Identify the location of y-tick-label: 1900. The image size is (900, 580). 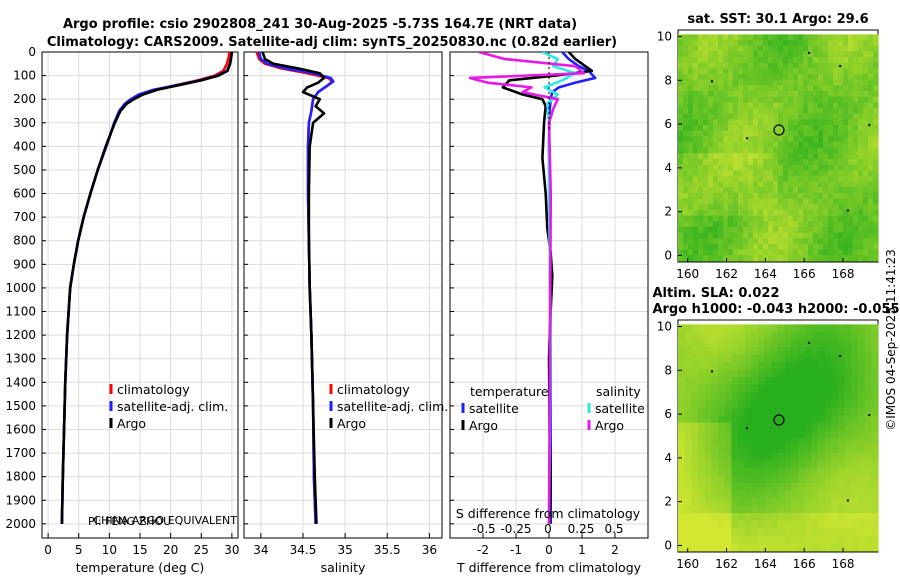
(20, 500).